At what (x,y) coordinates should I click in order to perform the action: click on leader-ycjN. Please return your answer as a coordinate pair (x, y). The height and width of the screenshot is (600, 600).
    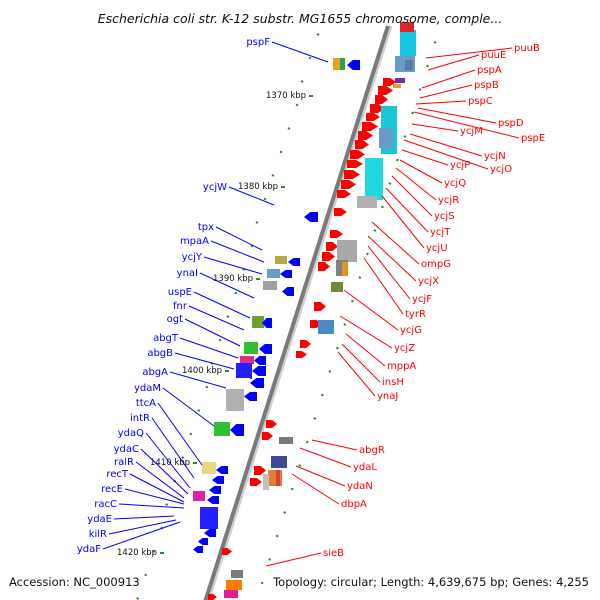
    Looking at the image, I should click on (446, 145).